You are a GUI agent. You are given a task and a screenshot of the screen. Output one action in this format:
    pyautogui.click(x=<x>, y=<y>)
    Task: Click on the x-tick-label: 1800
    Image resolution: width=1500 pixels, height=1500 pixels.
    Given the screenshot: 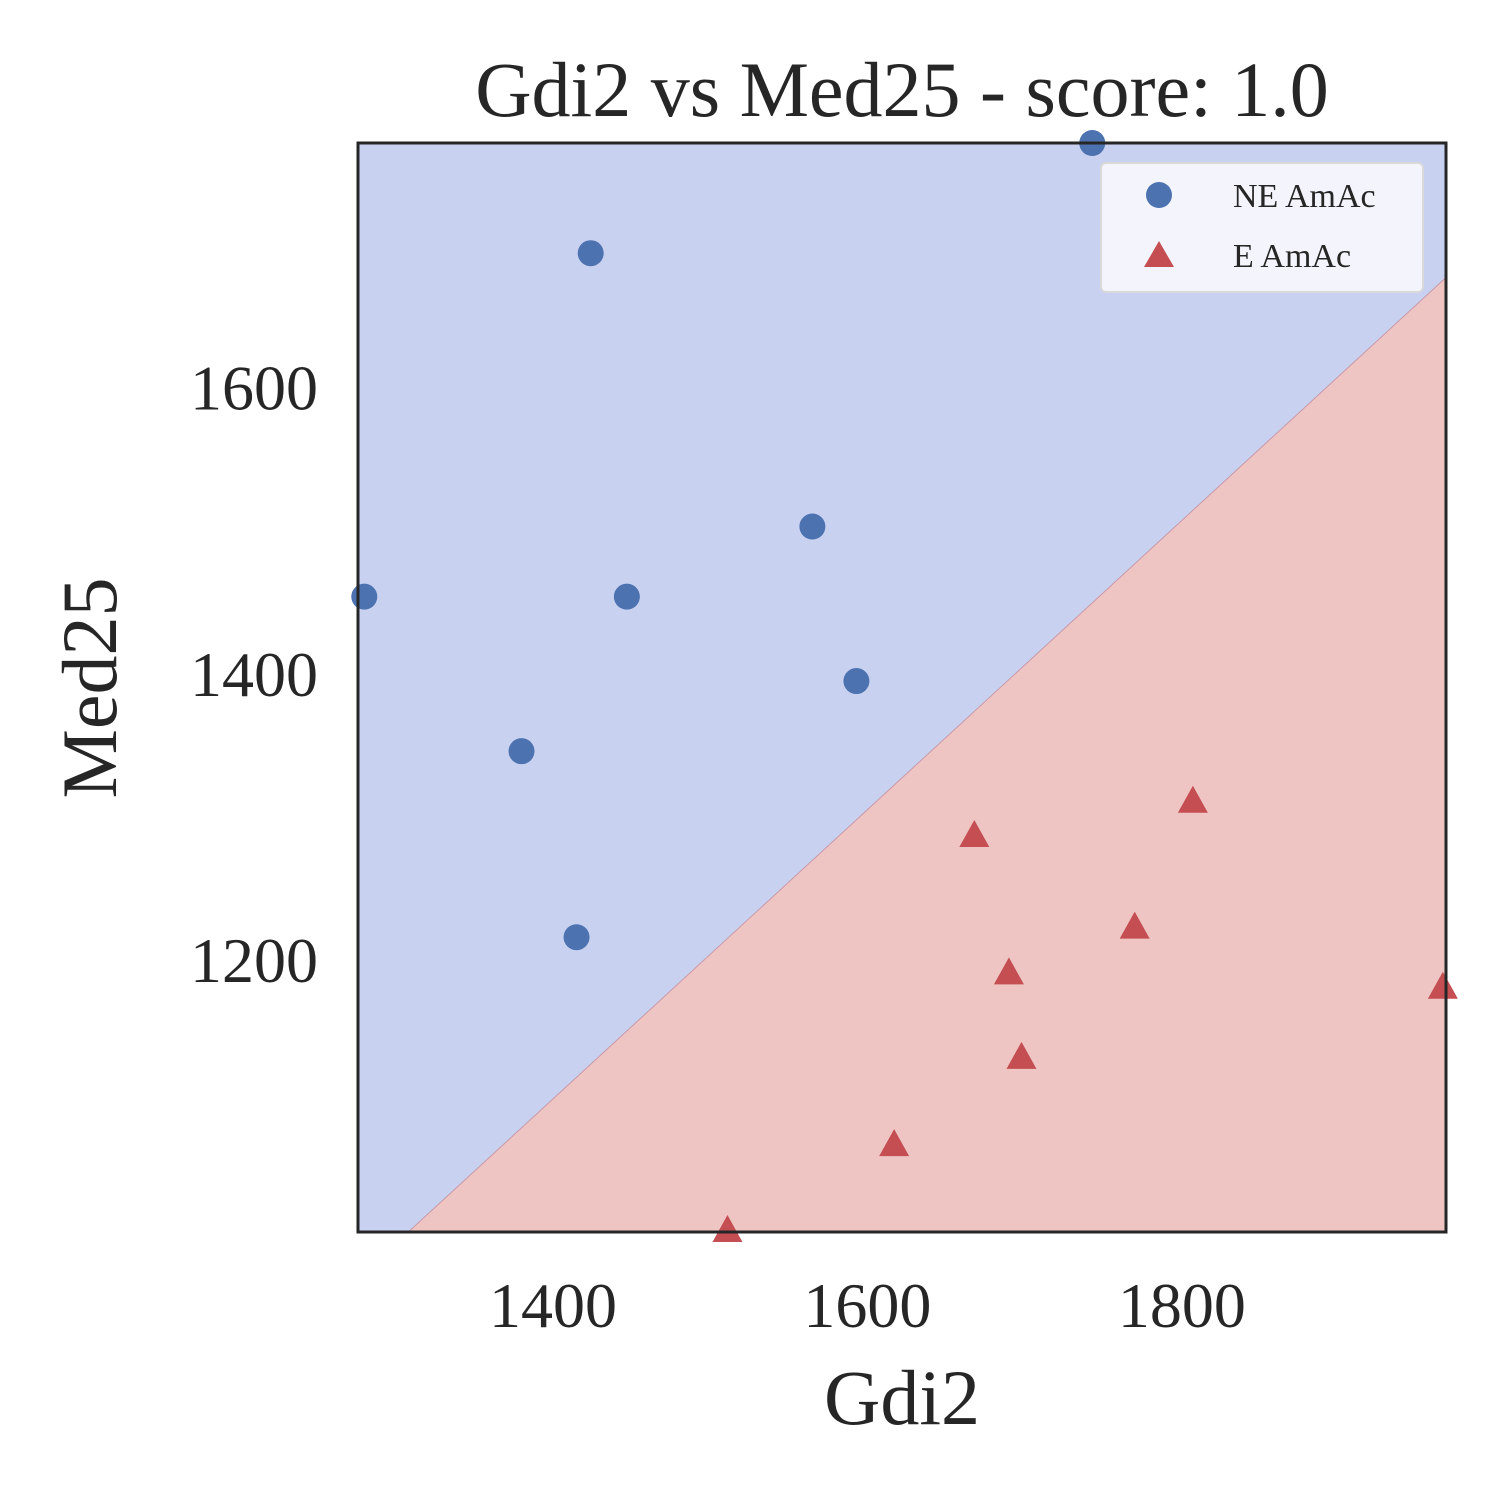 What is the action you would take?
    pyautogui.click(x=1182, y=1305)
    